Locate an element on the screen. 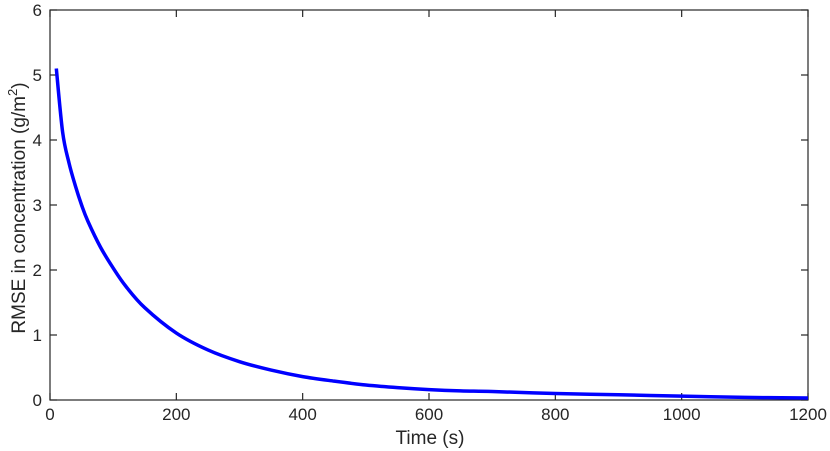 Image resolution: width=830 pixels, height=451 pixels. x-tick-label: 1000 is located at coordinates (682, 414).